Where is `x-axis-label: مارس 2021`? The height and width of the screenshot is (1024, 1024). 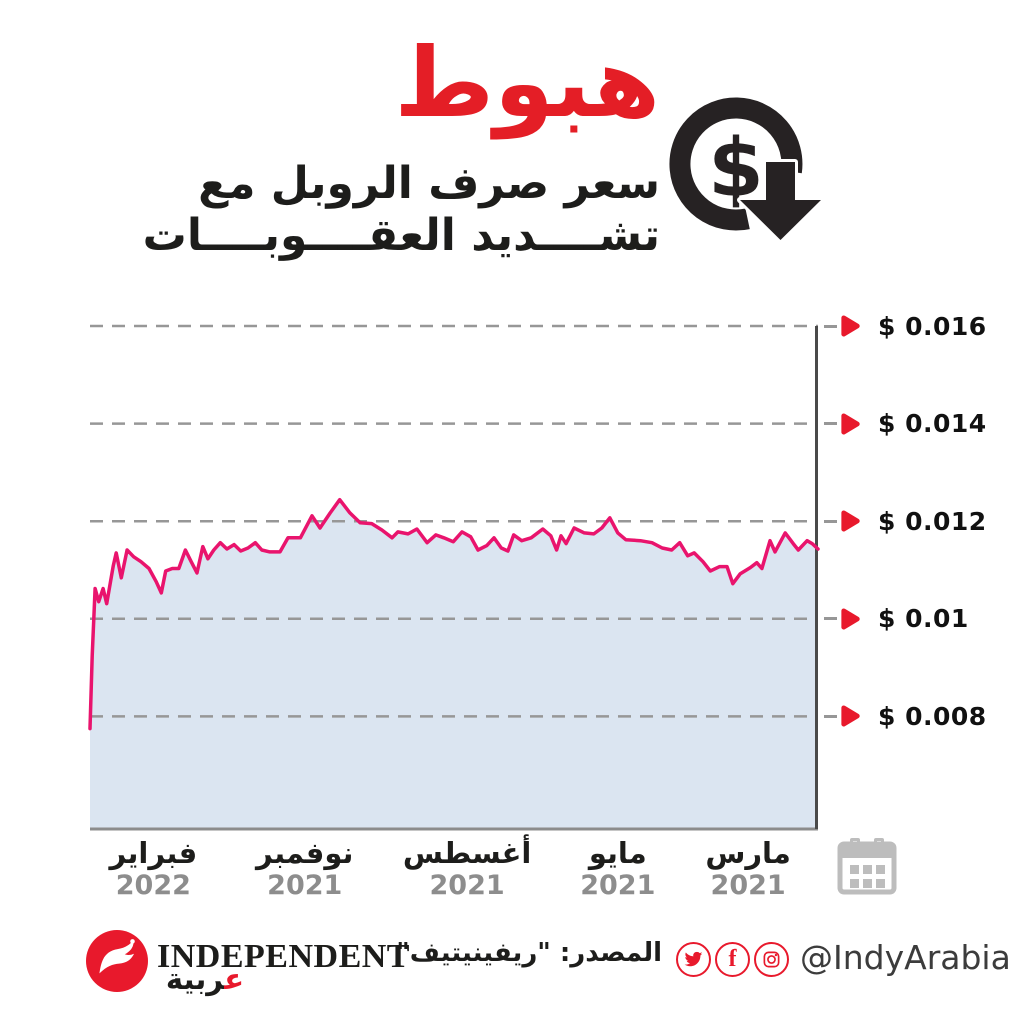
x-axis-label: مارس 2021 is located at coordinates (748, 869).